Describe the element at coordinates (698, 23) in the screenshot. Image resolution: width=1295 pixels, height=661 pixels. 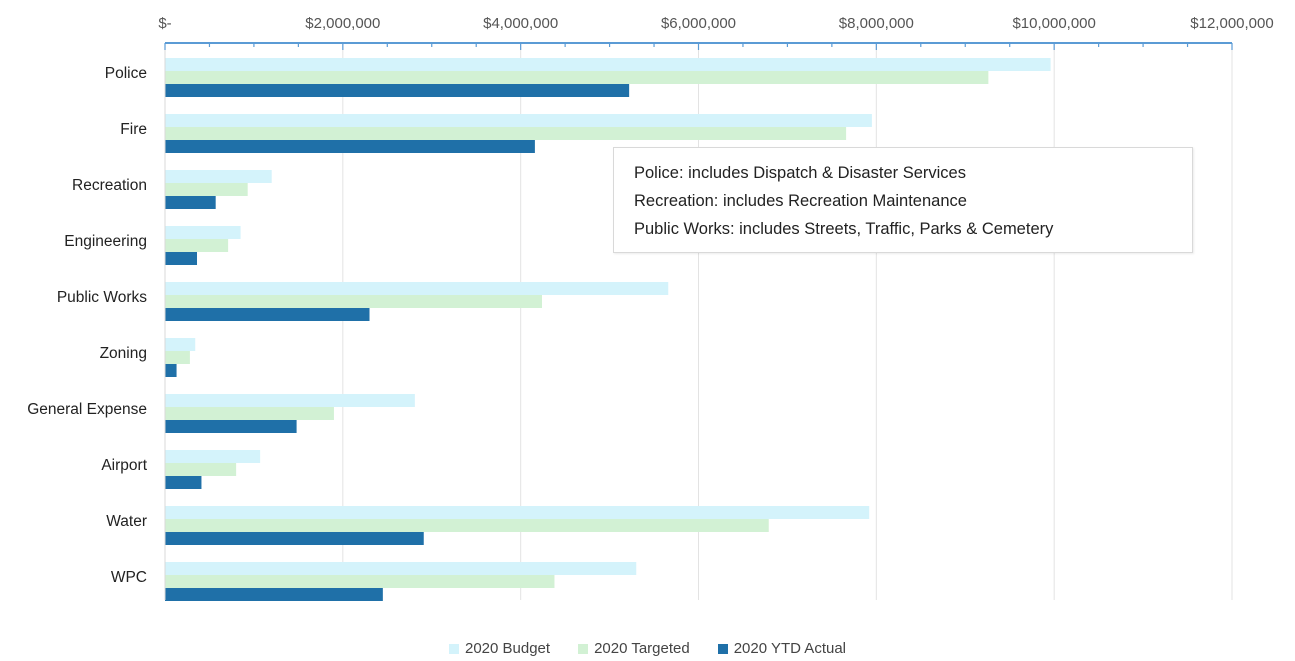
I see `x-tick-label: $6,000,000` at that location.